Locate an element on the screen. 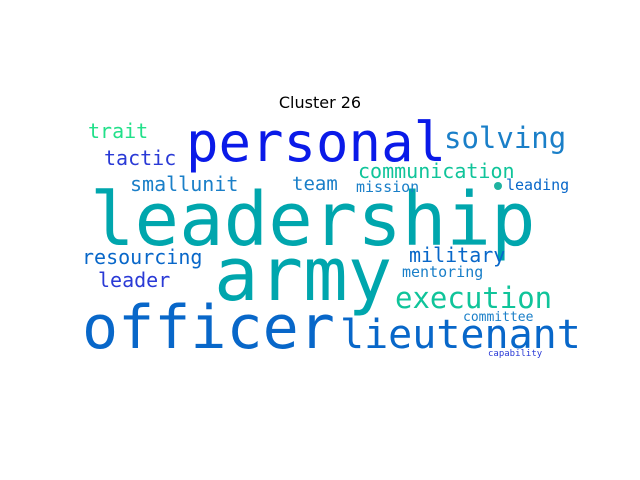  word-committee: committee is located at coordinates (498, 317).